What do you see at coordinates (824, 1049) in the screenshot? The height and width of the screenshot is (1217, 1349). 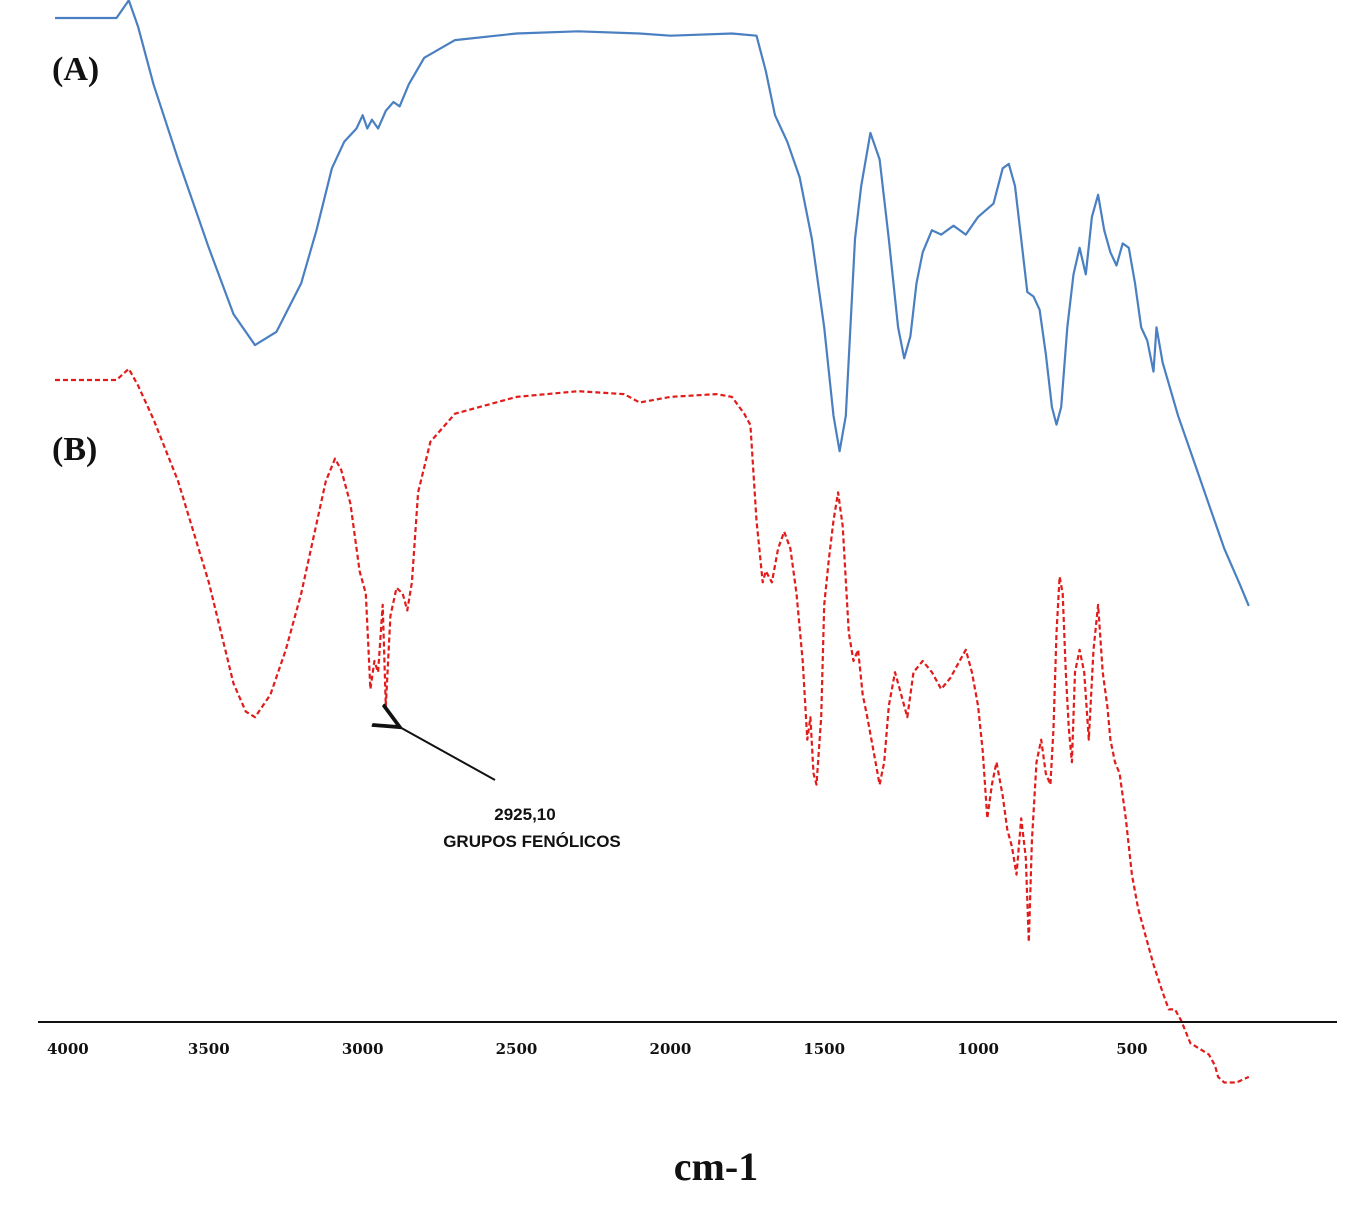 I see `x-tick-label: 1500` at bounding box center [824, 1049].